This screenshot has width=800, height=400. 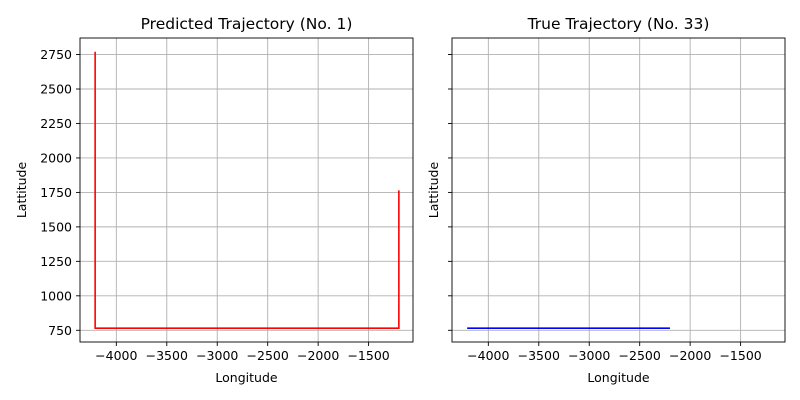 What do you see at coordinates (56, 295) in the screenshot?
I see `predicted-y-tick-label: 1000` at bounding box center [56, 295].